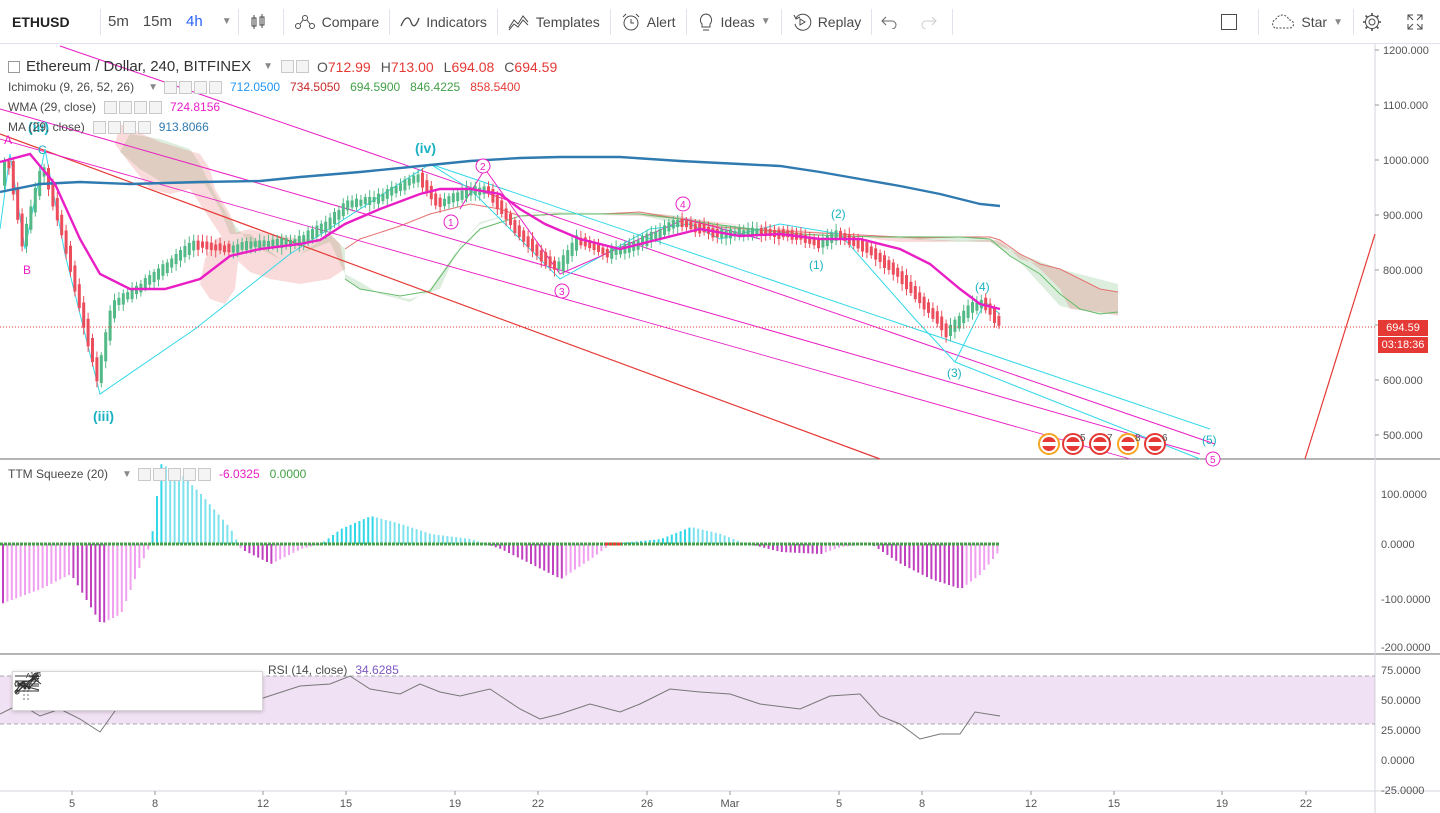 Image resolution: width=1440 pixels, height=813 pixels. What do you see at coordinates (1340, 346) in the screenshot?
I see `trend-line` at bounding box center [1340, 346].